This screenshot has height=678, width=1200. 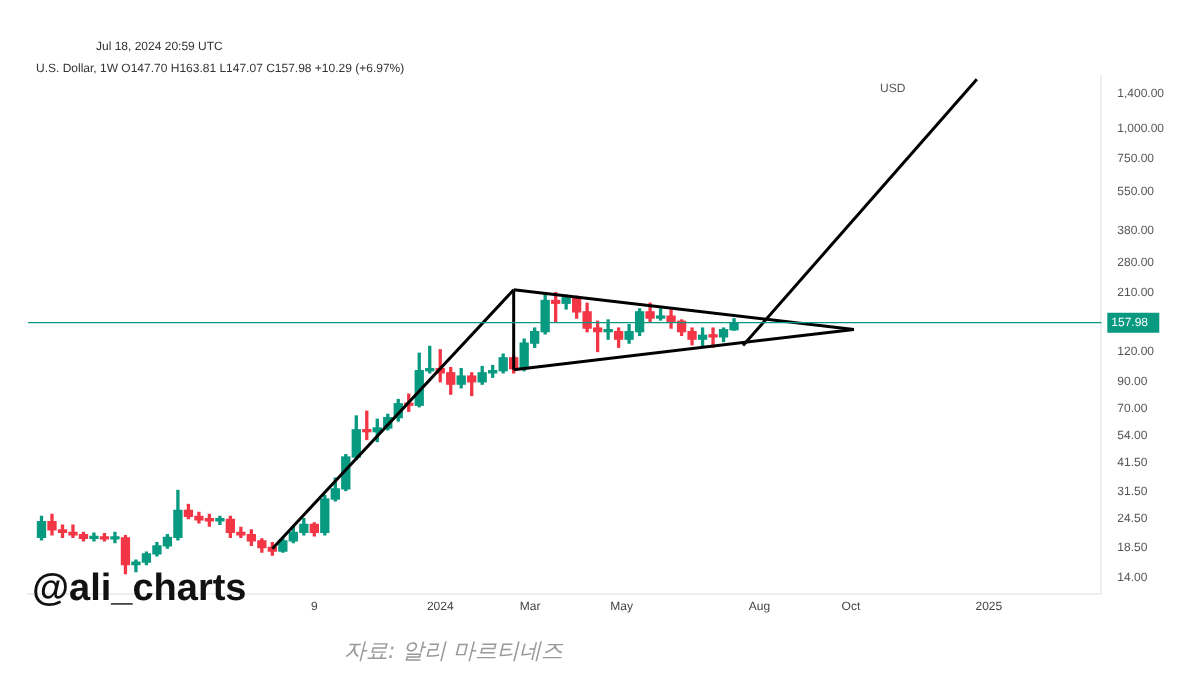 What do you see at coordinates (454, 651) in the screenshot?
I see `text: 자료: 알리 마르티네즈` at bounding box center [454, 651].